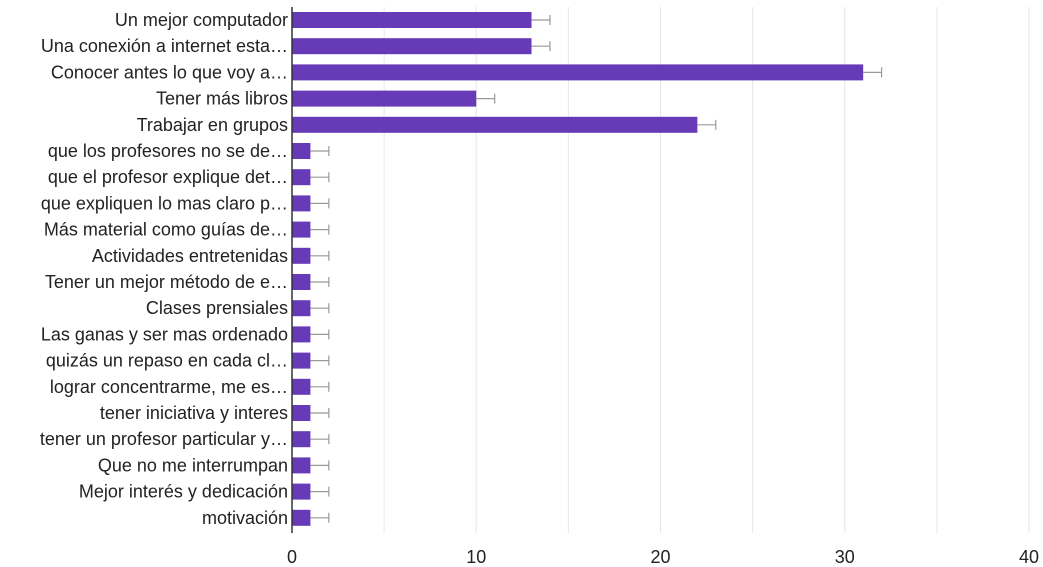 Image resolution: width=1043 pixels, height=567 pixels. I want to click on category-label-4: Tener más libros, so click(222, 99).